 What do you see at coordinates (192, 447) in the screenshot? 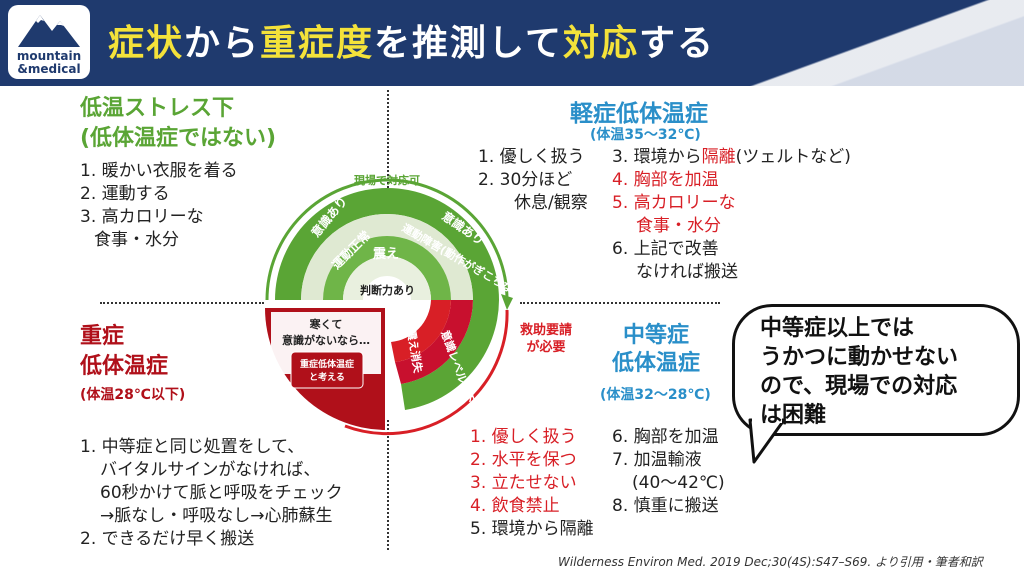
I see `list-item: 1. 中等症と同じ処置をして、` at bounding box center [192, 447].